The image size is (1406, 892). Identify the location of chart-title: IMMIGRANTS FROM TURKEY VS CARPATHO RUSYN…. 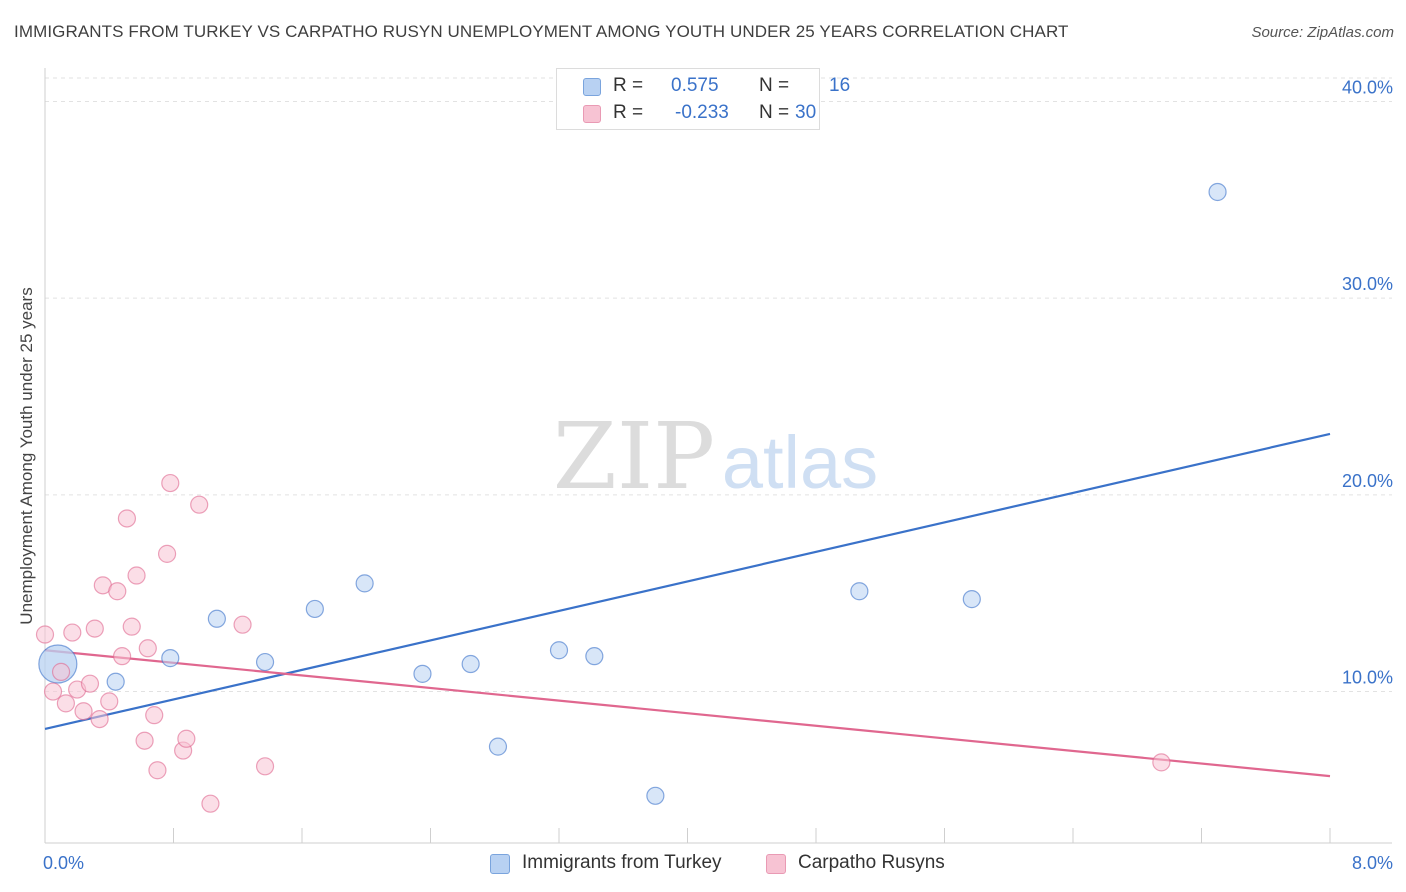
(541, 31).